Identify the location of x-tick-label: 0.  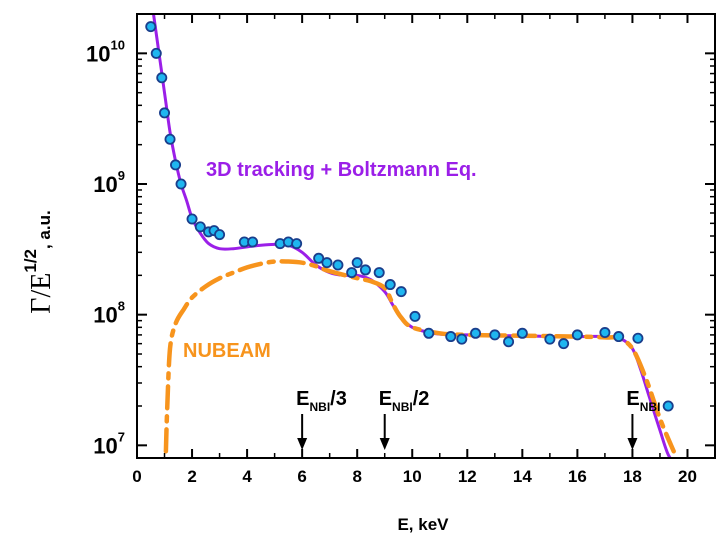
(136, 476).